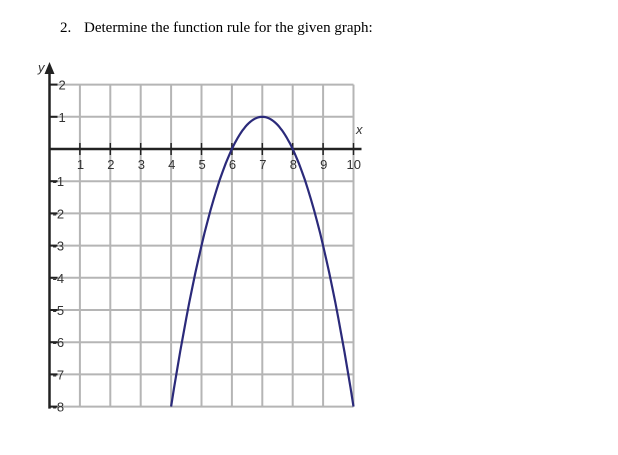 The image size is (618, 455). What do you see at coordinates (59, 407) in the screenshot?
I see `y-tick-label: -8` at bounding box center [59, 407].